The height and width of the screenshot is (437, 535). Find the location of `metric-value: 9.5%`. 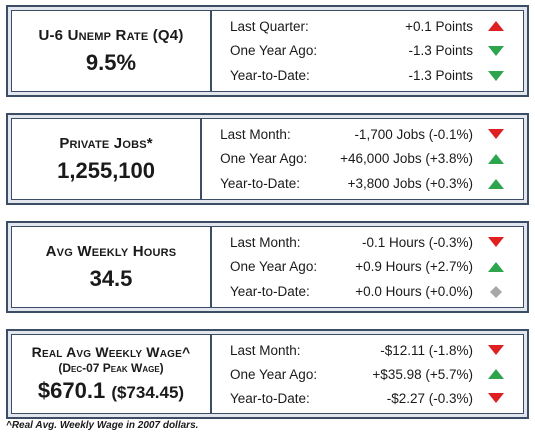

metric-value: 9.5% is located at coordinates (111, 62).